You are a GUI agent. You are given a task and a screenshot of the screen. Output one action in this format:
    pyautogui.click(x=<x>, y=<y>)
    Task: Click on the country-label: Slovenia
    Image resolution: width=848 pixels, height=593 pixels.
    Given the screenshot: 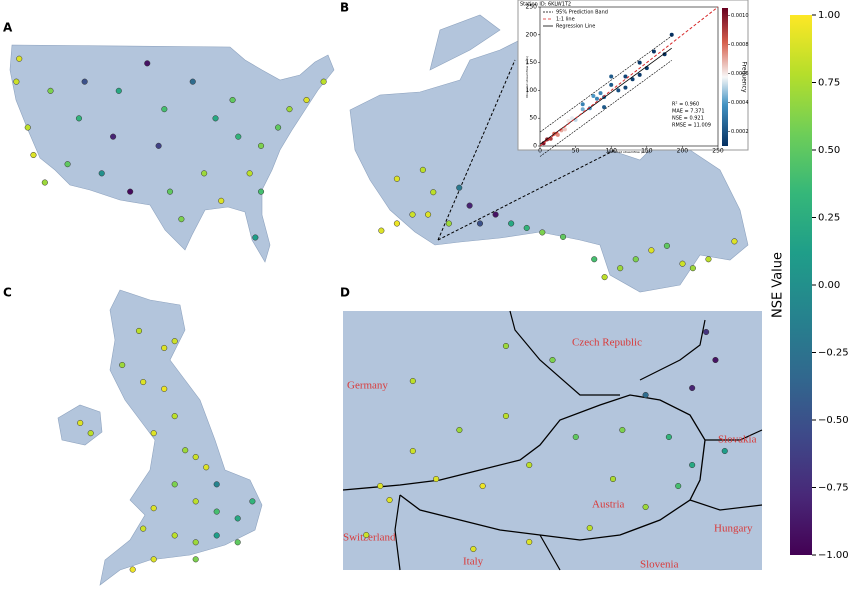 What is the action you would take?
    pyautogui.click(x=659, y=565)
    